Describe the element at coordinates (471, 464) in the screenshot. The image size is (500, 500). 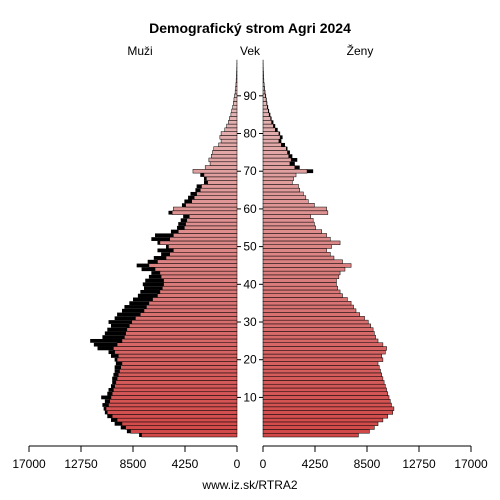
I see `x-tick-label-female-17000: 17000` at that location.